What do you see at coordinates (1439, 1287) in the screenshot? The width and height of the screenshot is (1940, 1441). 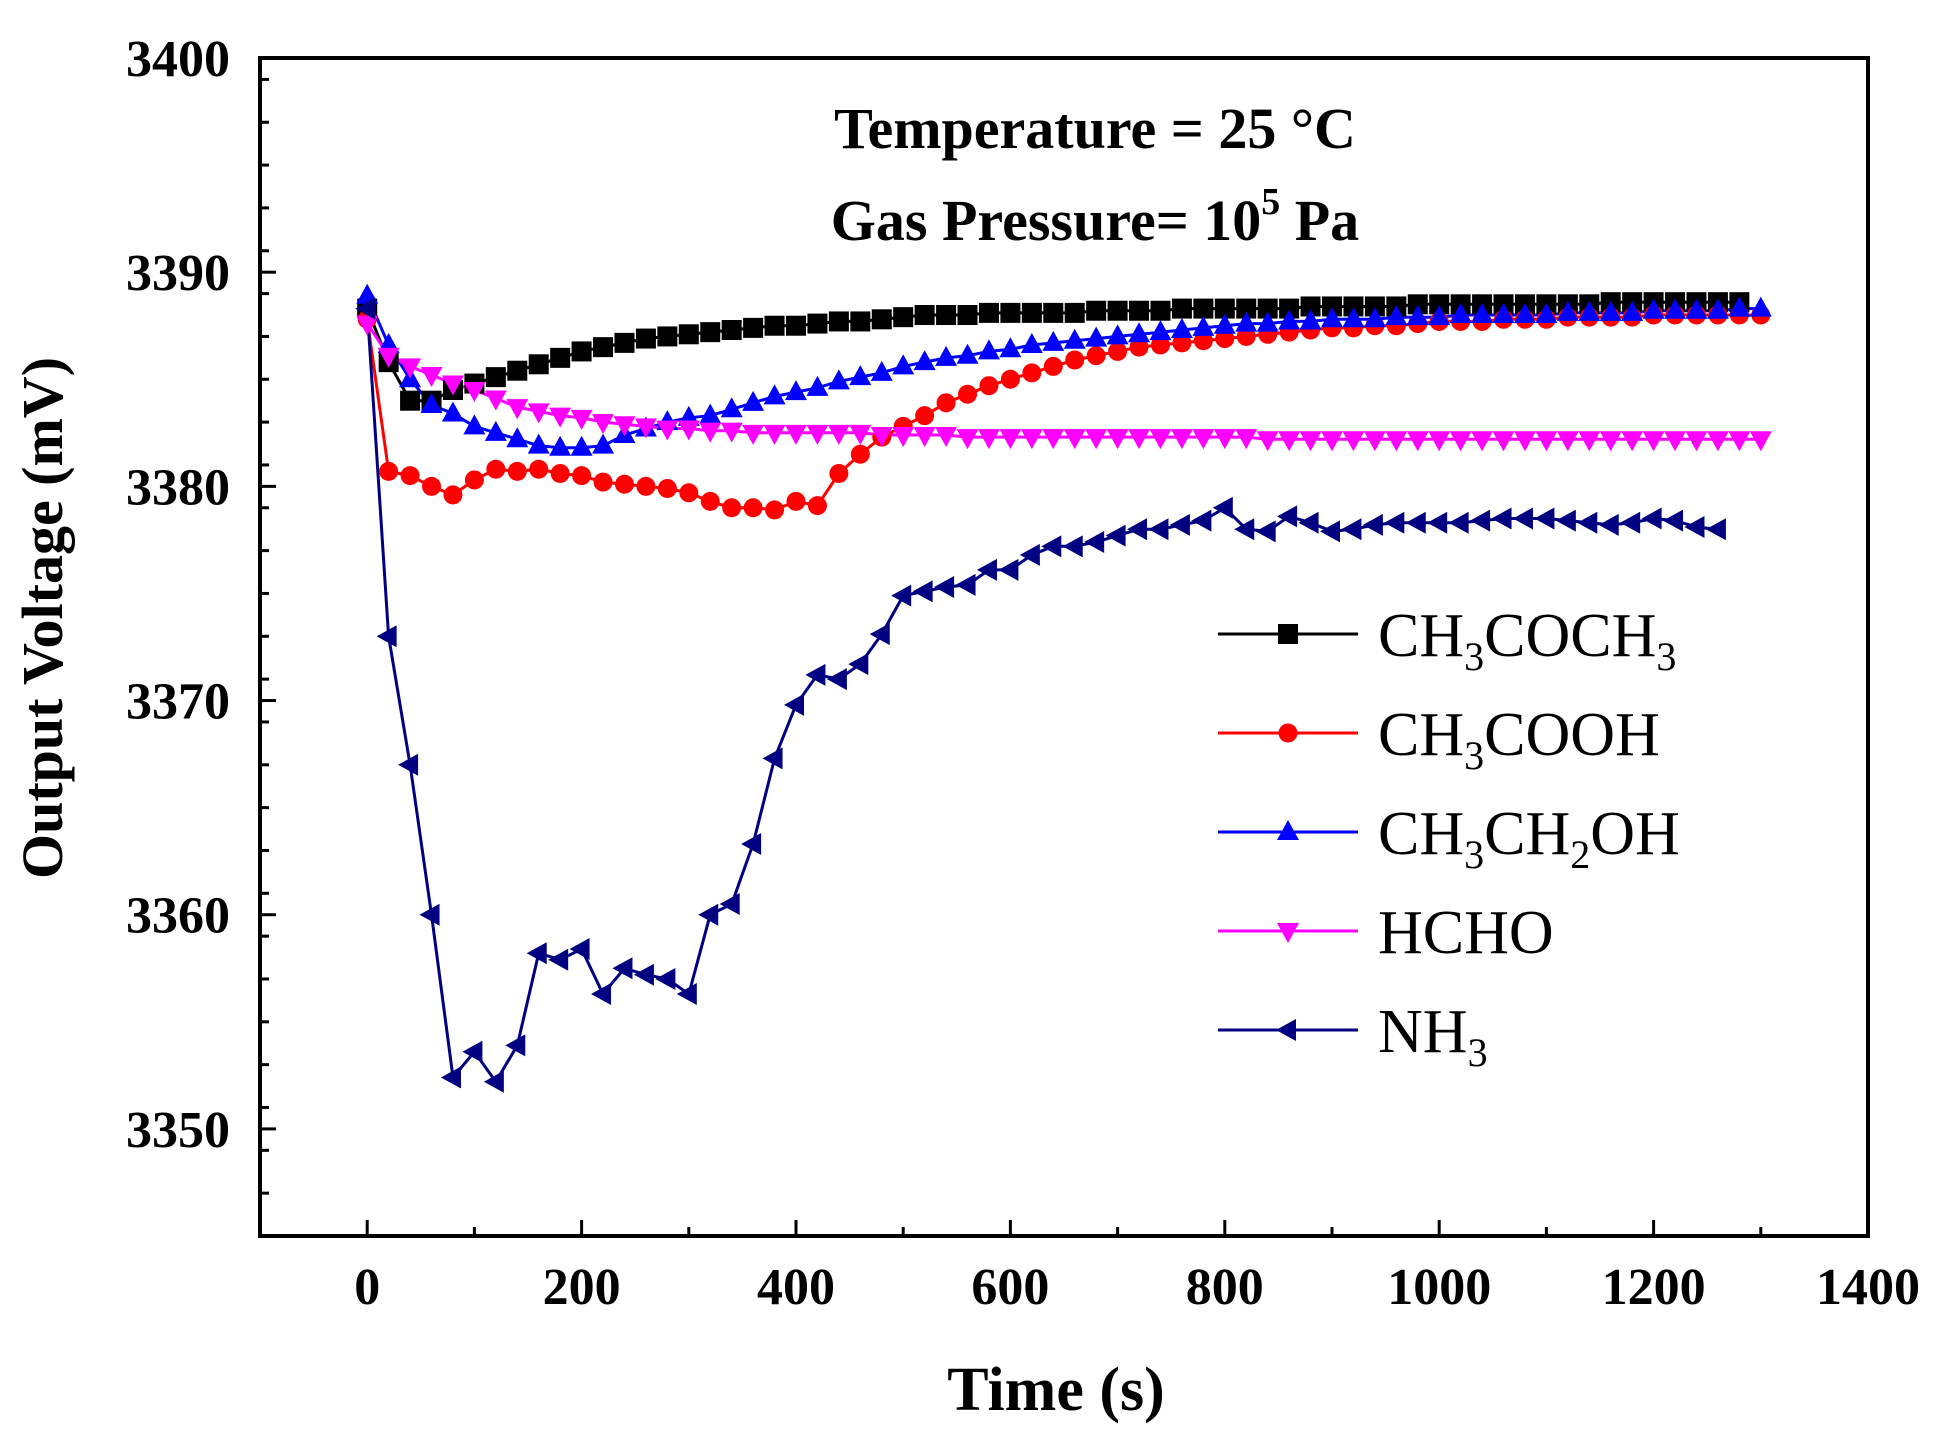 I see `x-tick-label: 1000` at bounding box center [1439, 1287].